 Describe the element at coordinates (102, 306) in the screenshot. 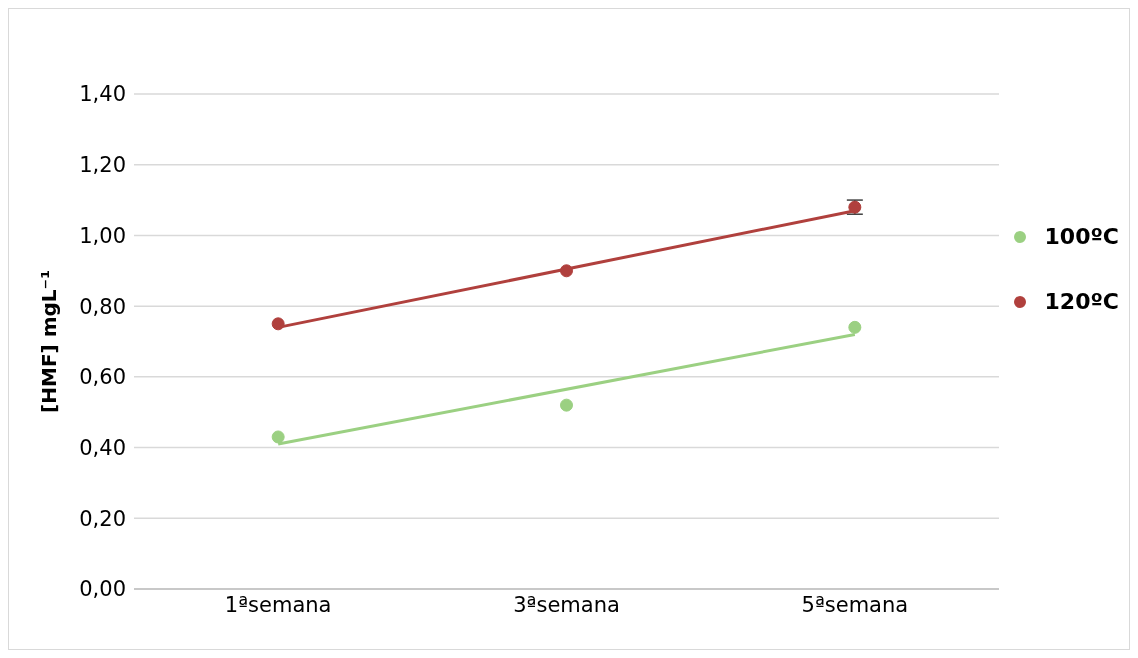

I see `y-tick-label: 0,80` at that location.